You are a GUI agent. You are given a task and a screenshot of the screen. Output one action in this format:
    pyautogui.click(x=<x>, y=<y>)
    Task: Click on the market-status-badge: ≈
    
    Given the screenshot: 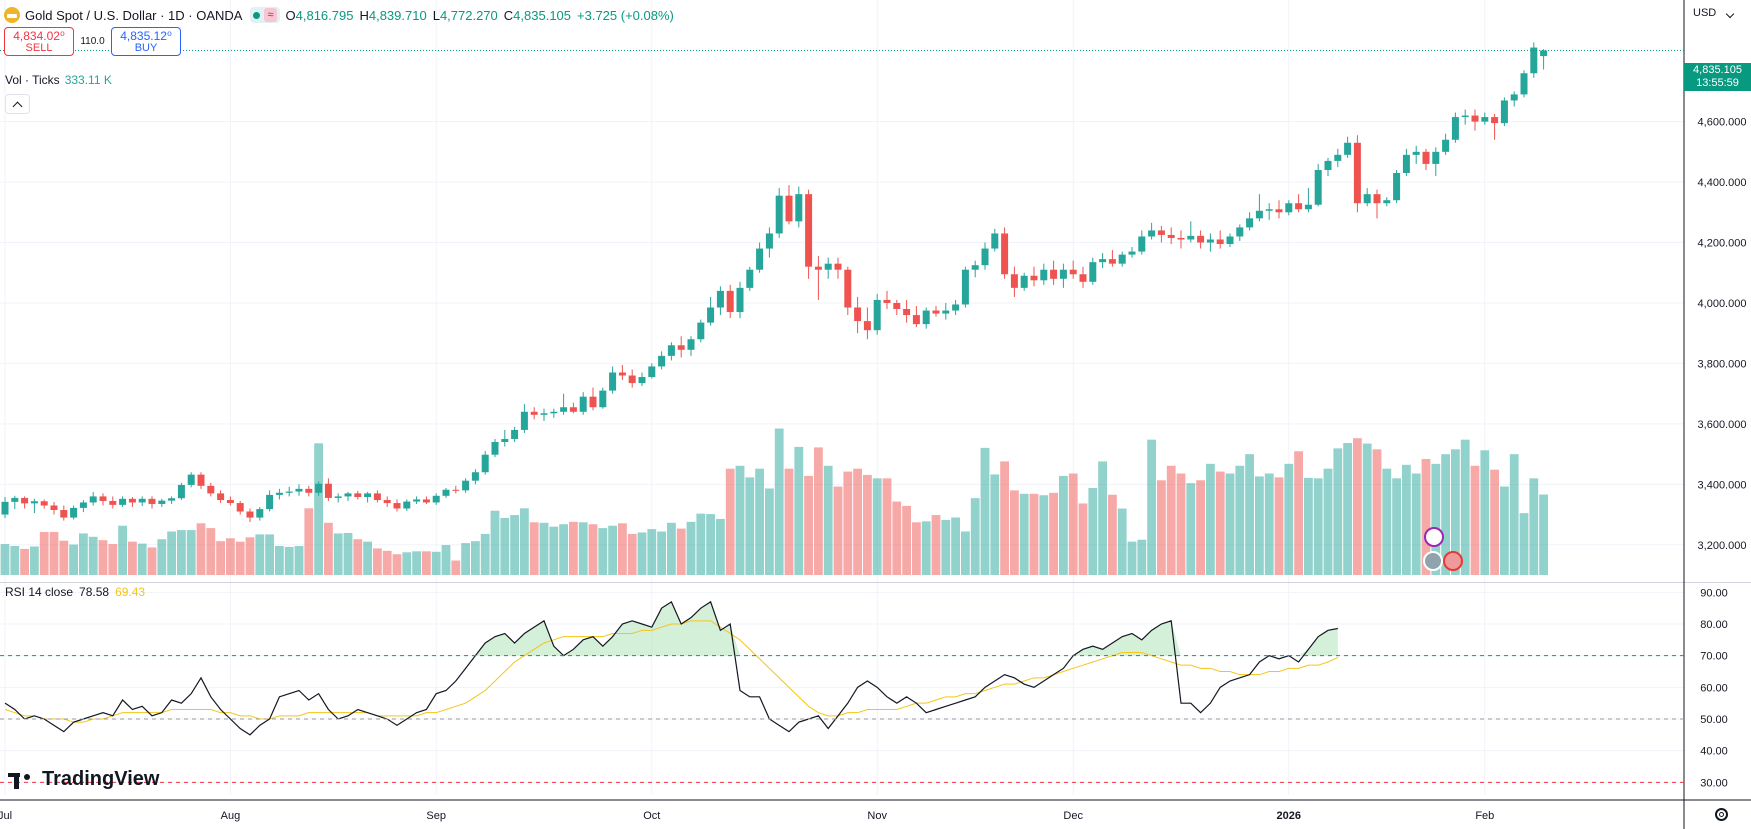 What is the action you would take?
    pyautogui.click(x=265, y=15)
    